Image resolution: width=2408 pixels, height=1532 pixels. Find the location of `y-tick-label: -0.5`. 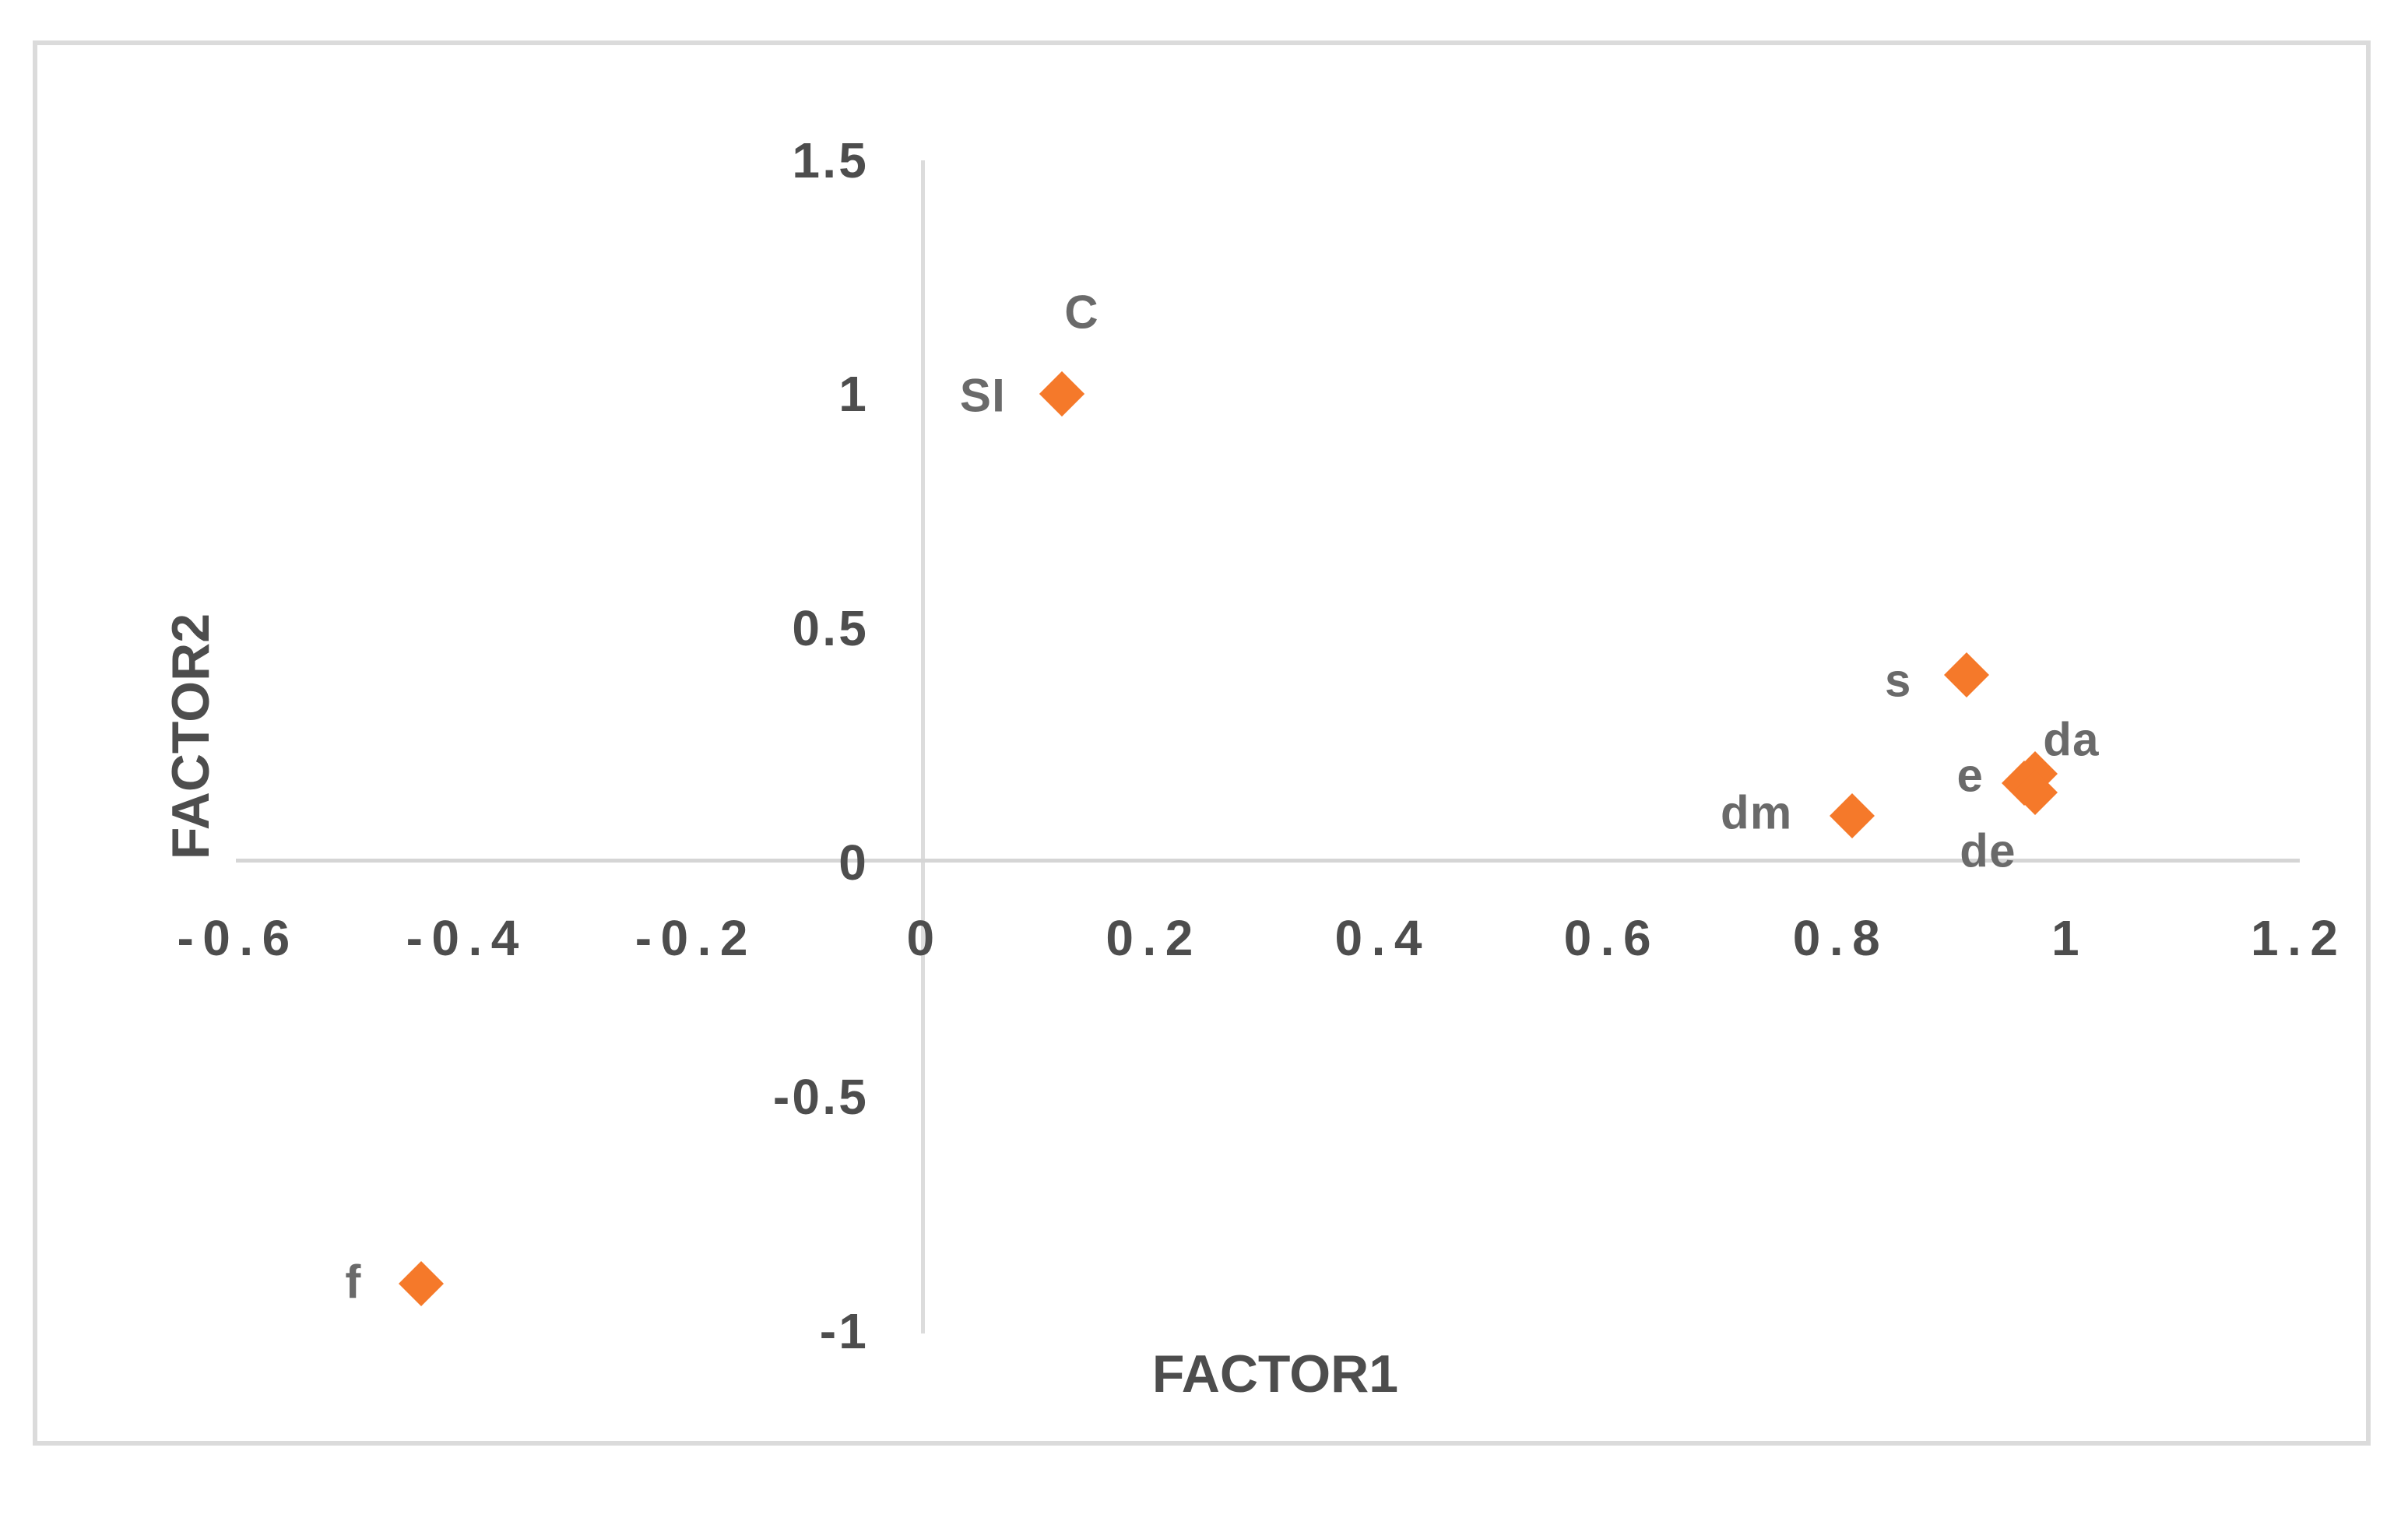

y-tick-label: -0.5 is located at coordinates (820, 1096).